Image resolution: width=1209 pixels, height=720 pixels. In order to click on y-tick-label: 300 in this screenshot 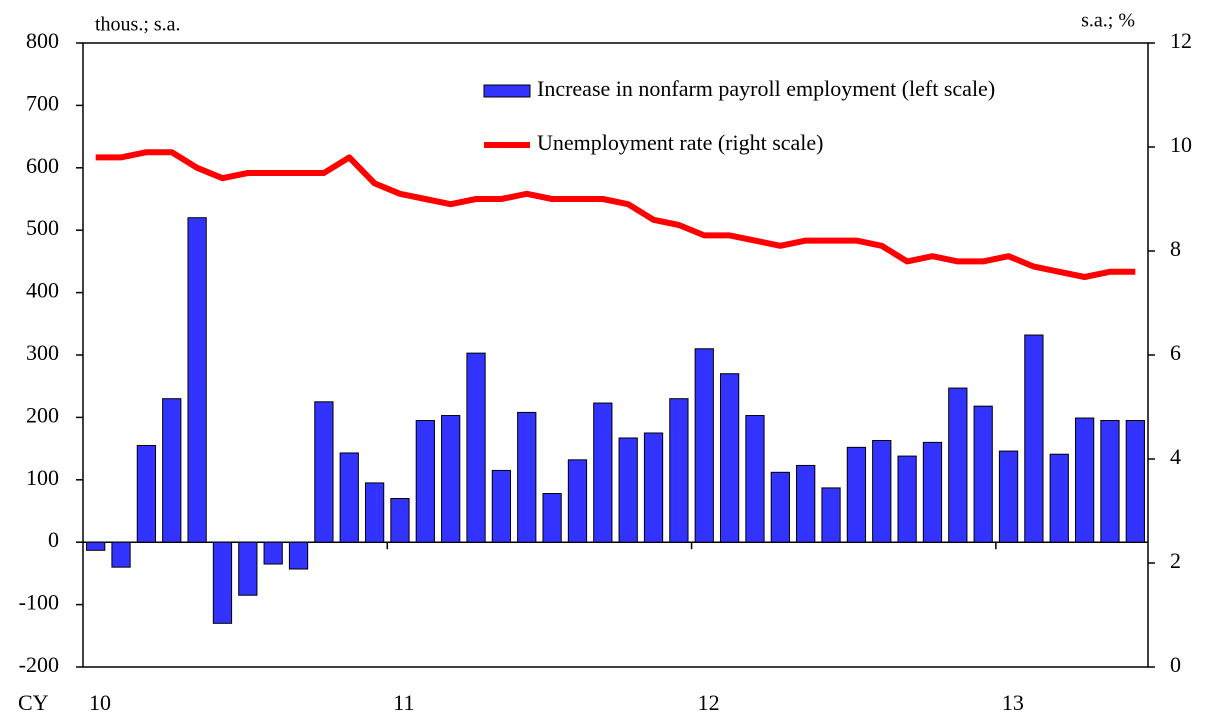, I will do `click(42, 352)`.